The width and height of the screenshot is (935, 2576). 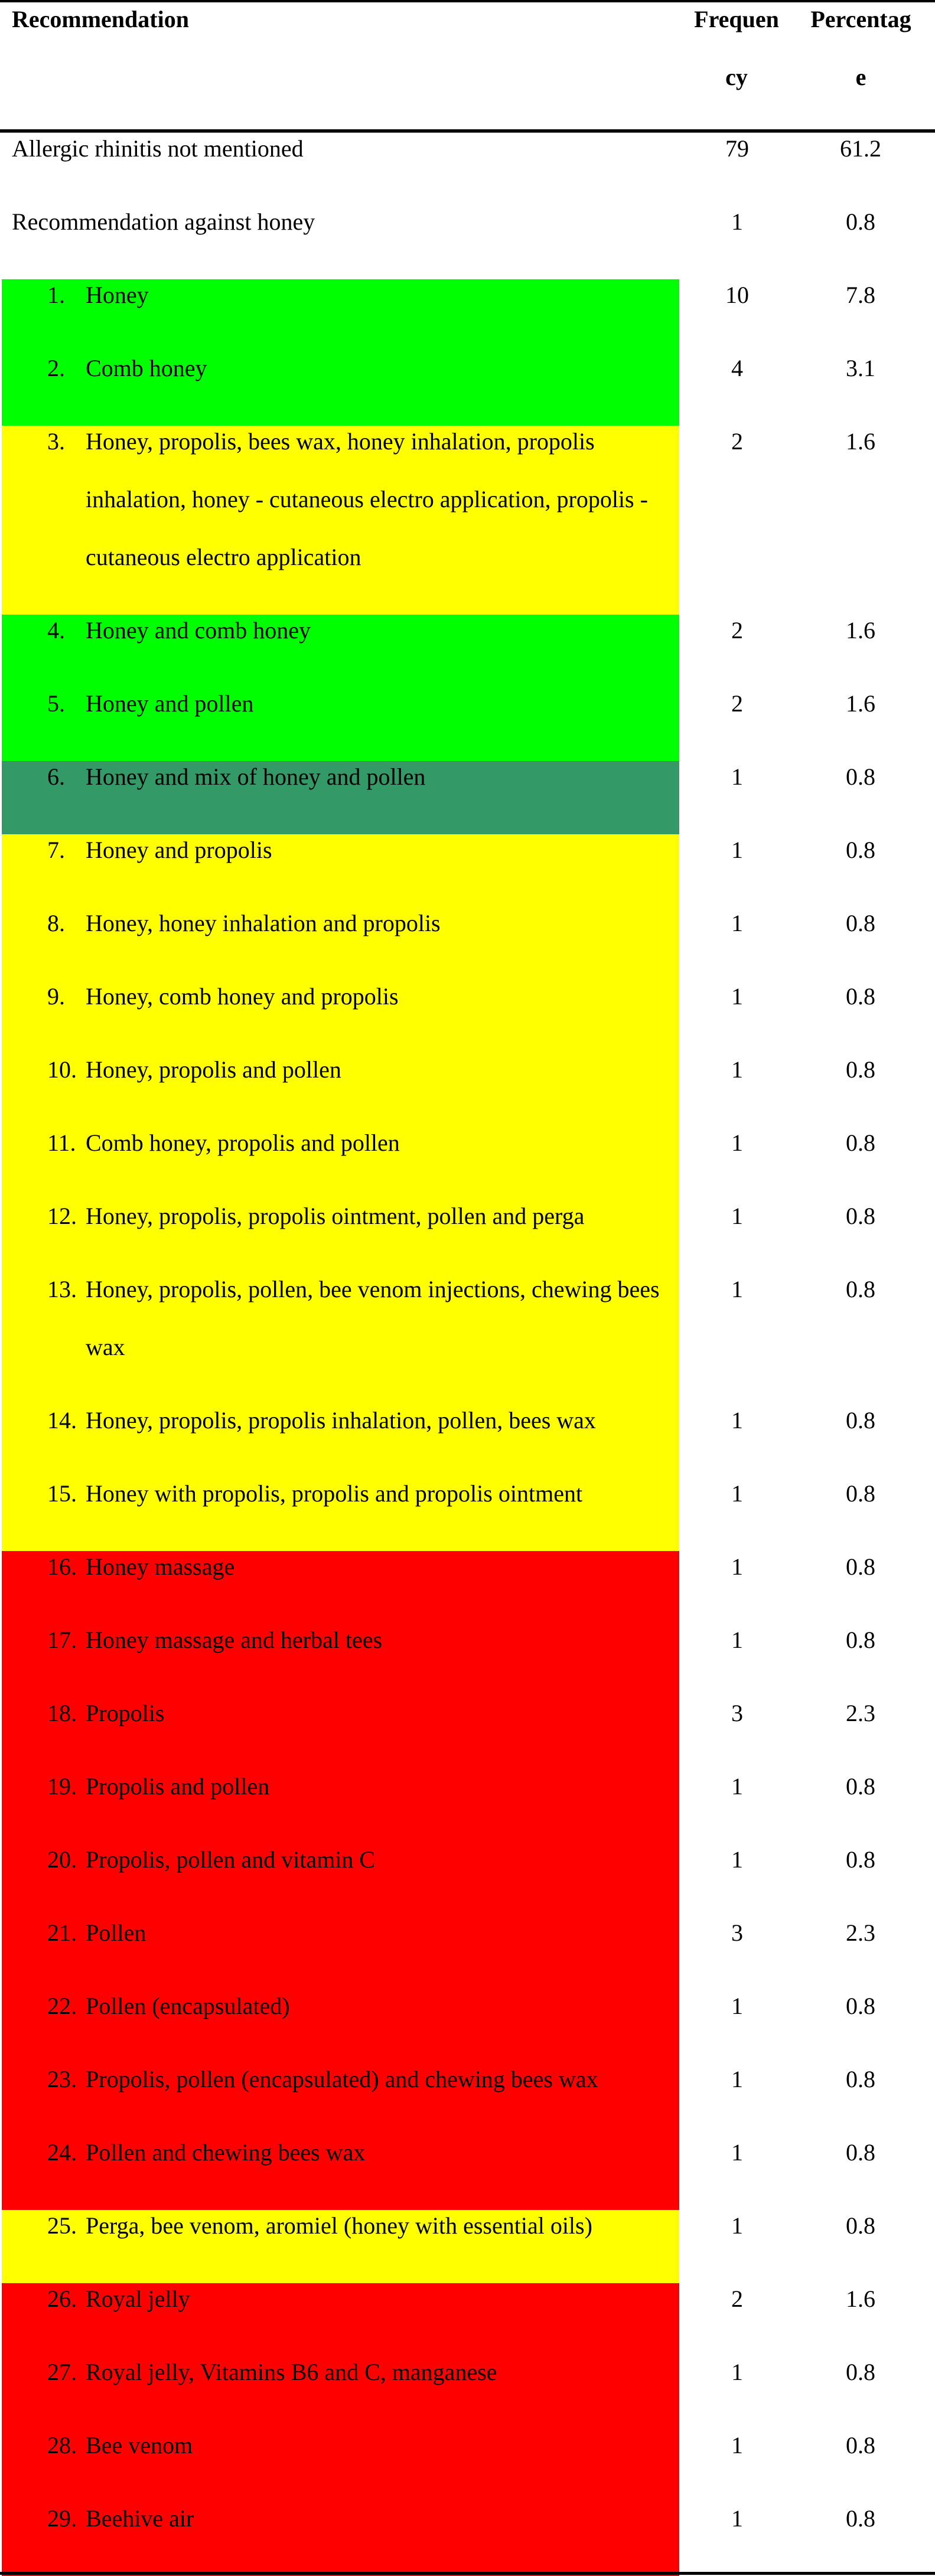 I want to click on recommendation-text: Pollen and chewing bees wax, so click(x=226, y=2152).